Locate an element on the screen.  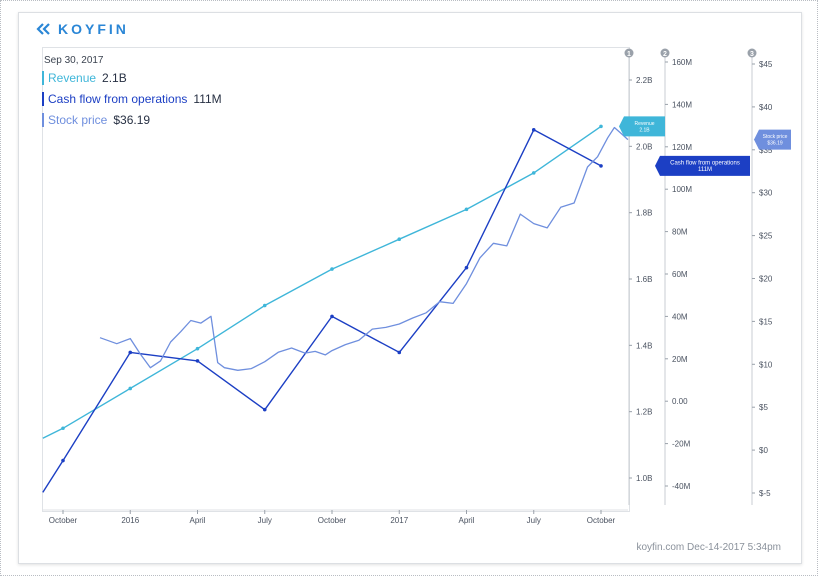
axis-badge-revenue is located at coordinates (629, 53).